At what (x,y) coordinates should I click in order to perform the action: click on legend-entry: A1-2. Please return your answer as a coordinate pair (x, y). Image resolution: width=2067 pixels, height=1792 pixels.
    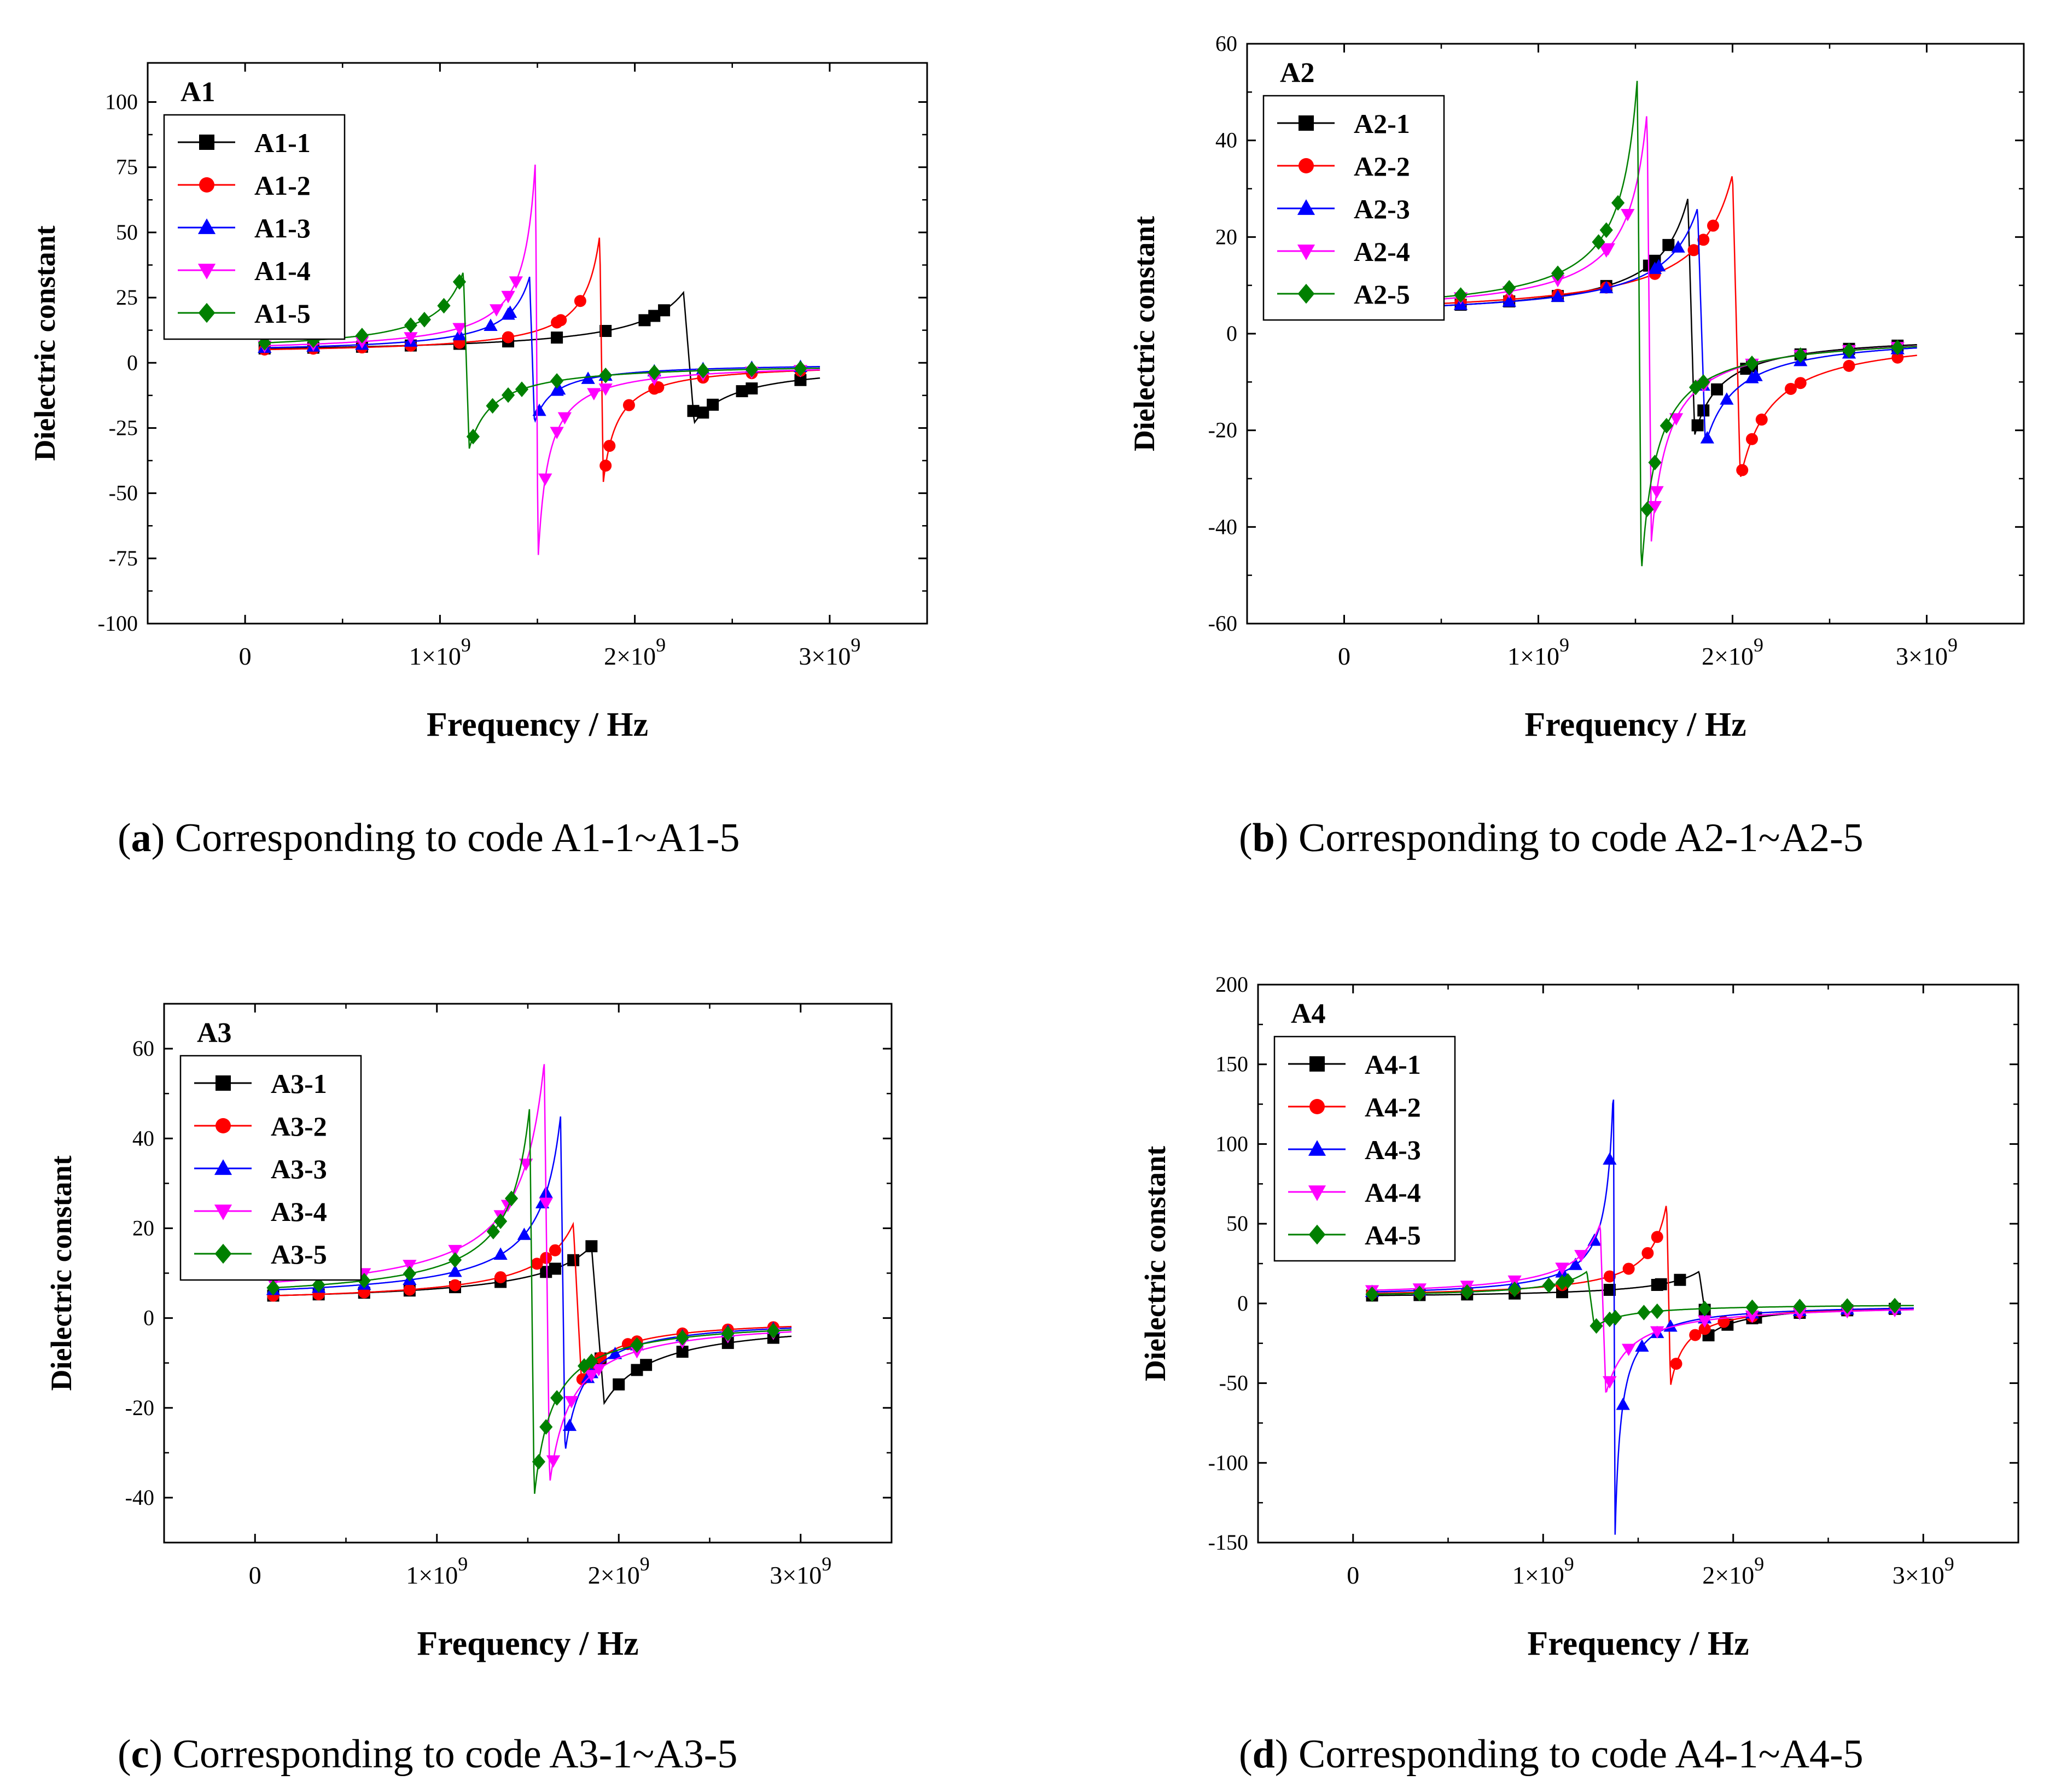
    Looking at the image, I should click on (282, 186).